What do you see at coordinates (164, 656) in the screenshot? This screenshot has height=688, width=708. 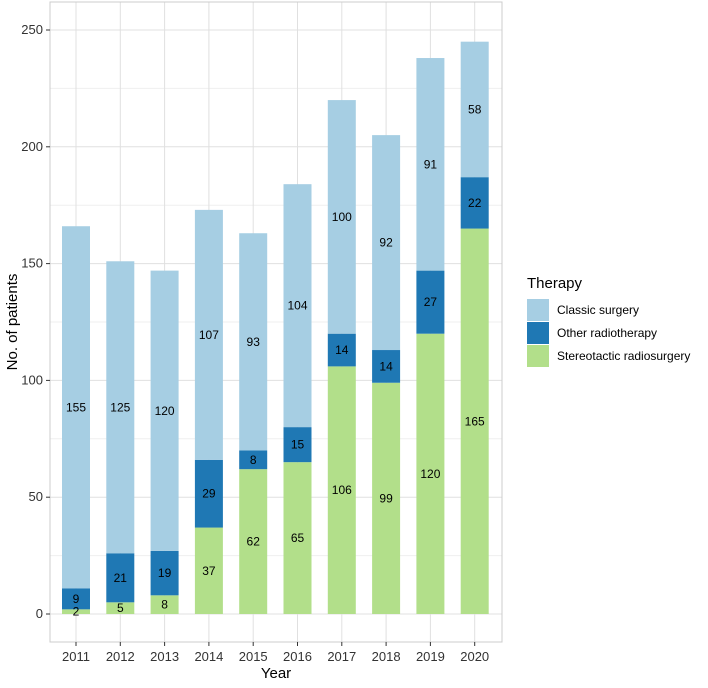 I see `x-tick-label: 2013` at bounding box center [164, 656].